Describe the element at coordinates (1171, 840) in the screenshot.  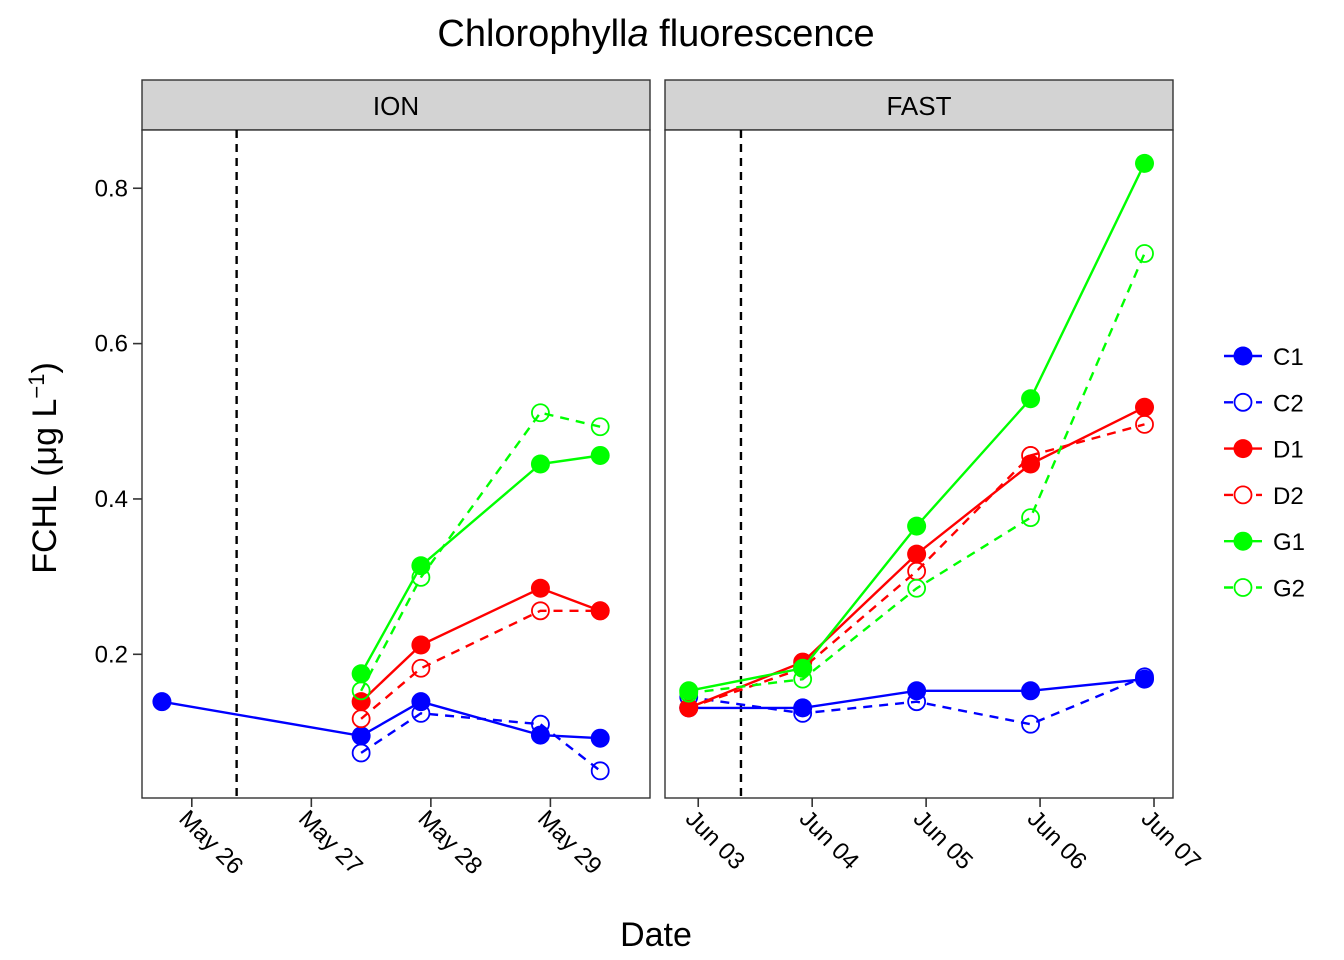
I see `x-tick-label: Jun 07` at that location.